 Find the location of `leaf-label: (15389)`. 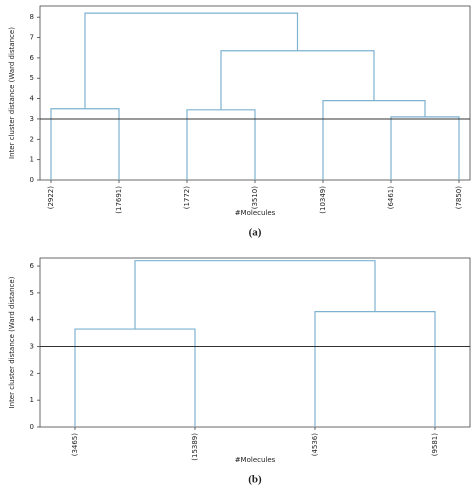

leaf-label: (15389) is located at coordinates (195, 447).